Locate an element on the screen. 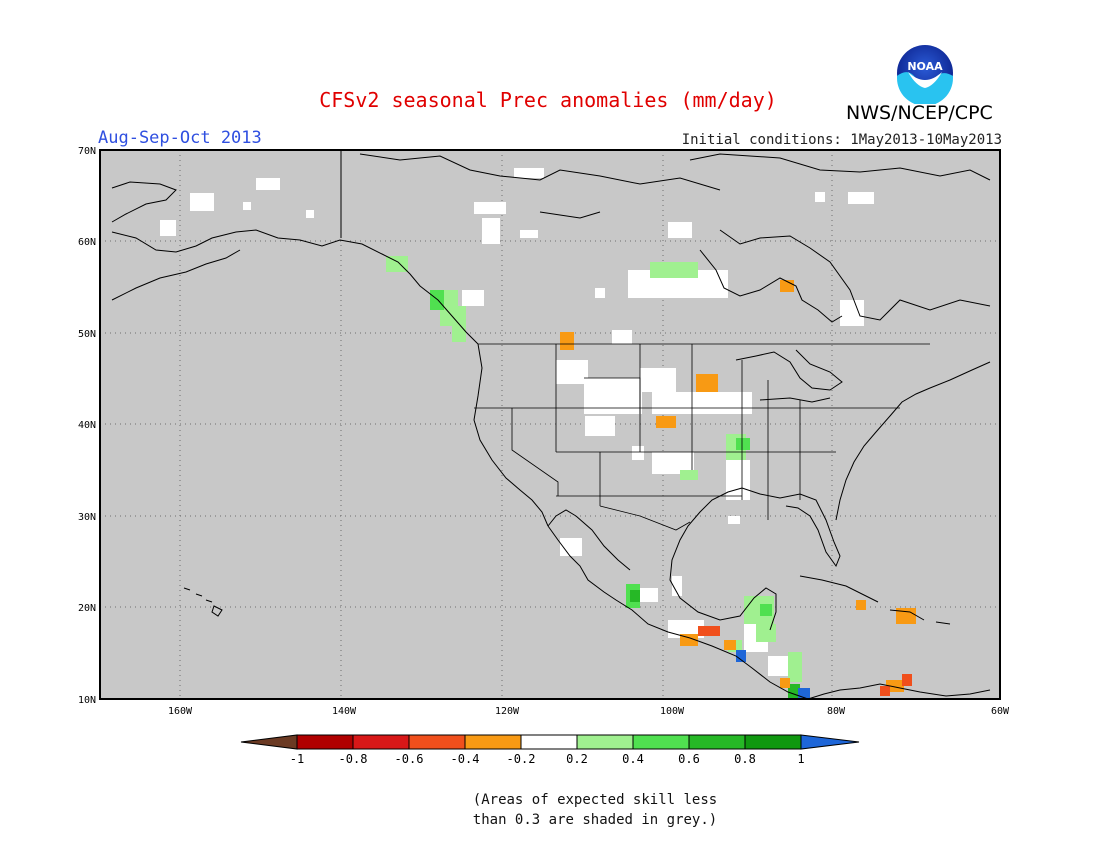  lat-label: 10N is located at coordinates (87, 700).